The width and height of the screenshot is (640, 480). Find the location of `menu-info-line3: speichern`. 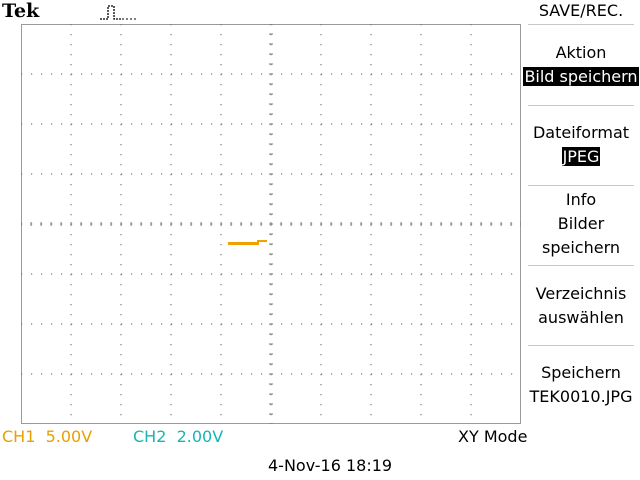

menu-info-line3: speichern is located at coordinates (581, 247).